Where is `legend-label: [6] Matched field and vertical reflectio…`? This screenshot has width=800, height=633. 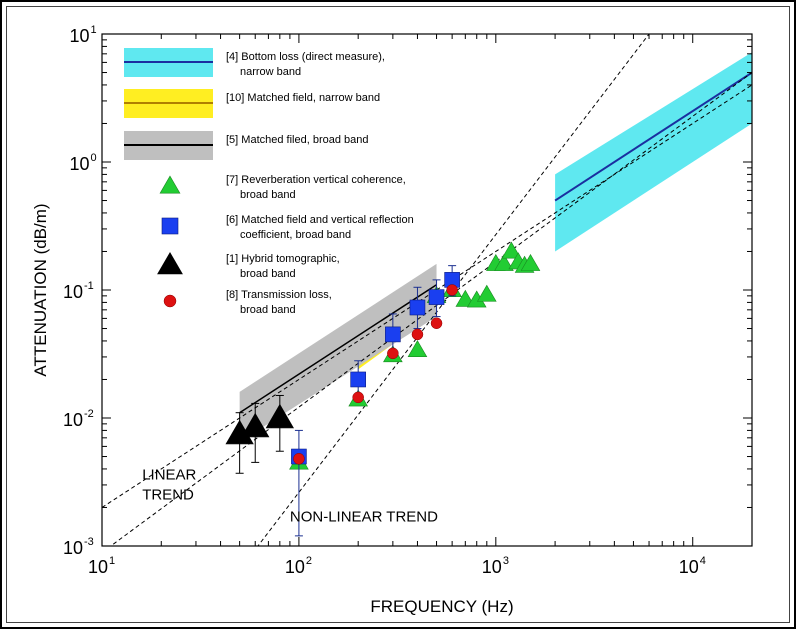 legend-label: [6] Matched field and vertical reflectio… is located at coordinates (320, 220).